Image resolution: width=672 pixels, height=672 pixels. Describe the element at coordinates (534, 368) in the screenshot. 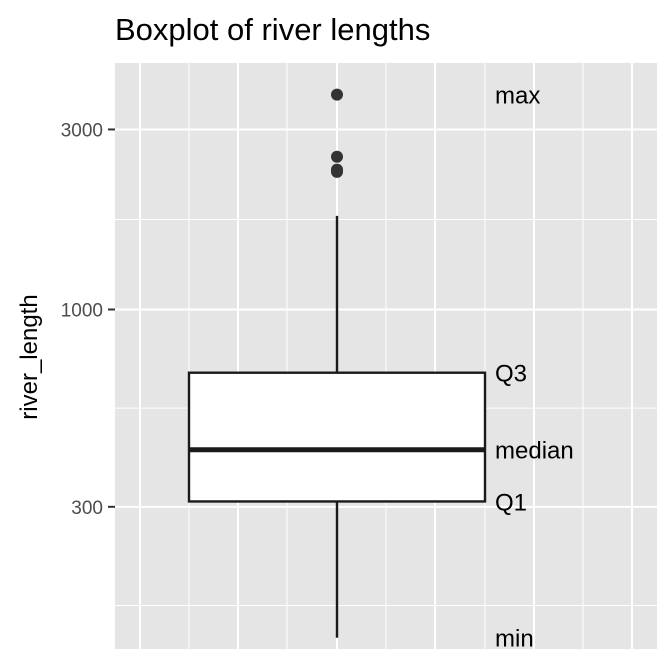

I see `annotation-labels: max Q3 median Q1 min` at that location.